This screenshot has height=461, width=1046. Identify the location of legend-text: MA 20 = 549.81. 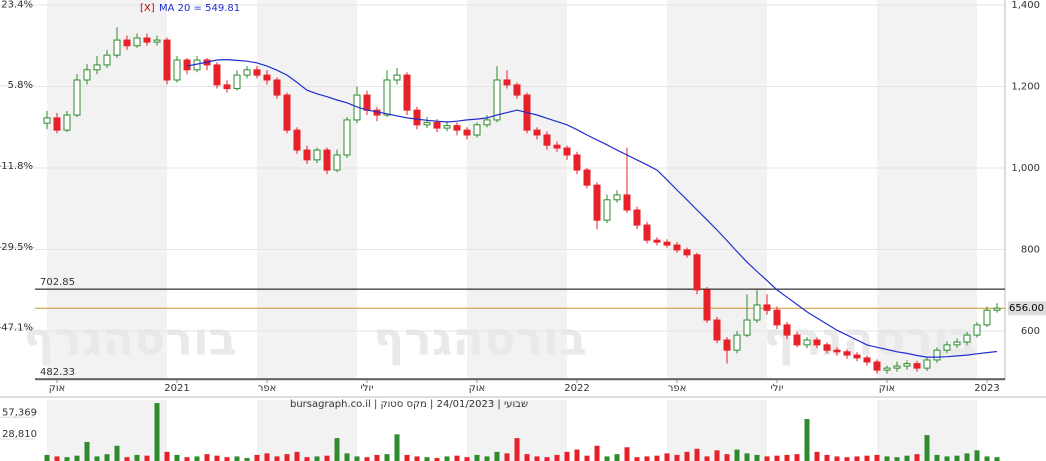
(199, 8).